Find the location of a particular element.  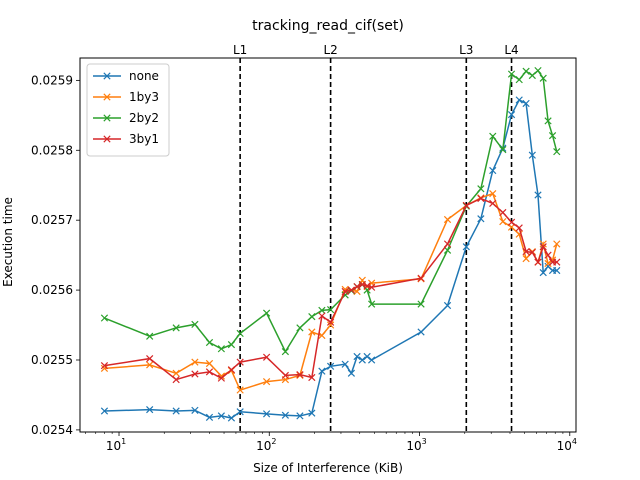

x-tick-label-2: 10³ is located at coordinates (416, 445).